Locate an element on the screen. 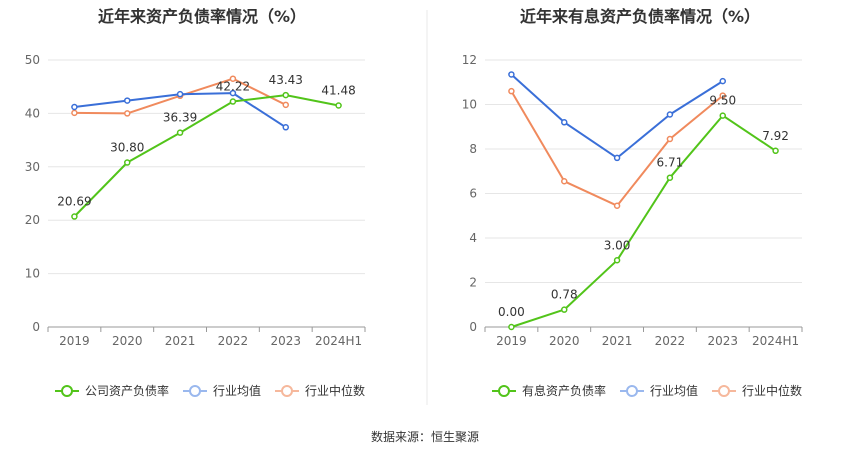 The width and height of the screenshot is (850, 459). y-tick-label: 50 is located at coordinates (32, 60).